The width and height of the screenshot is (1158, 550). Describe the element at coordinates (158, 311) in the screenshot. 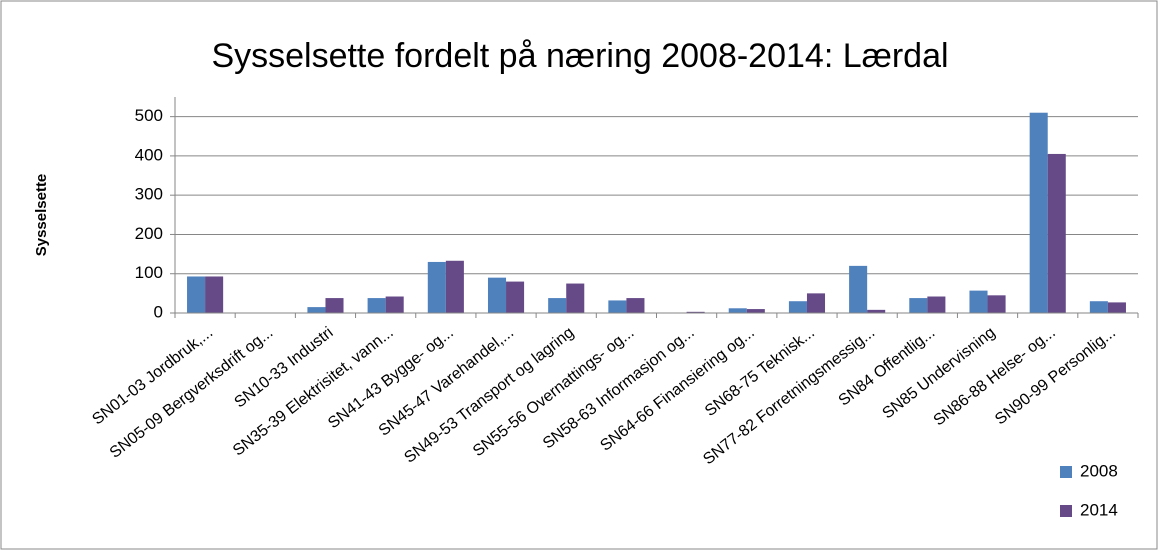

I see `y-tick-label: 0` at that location.